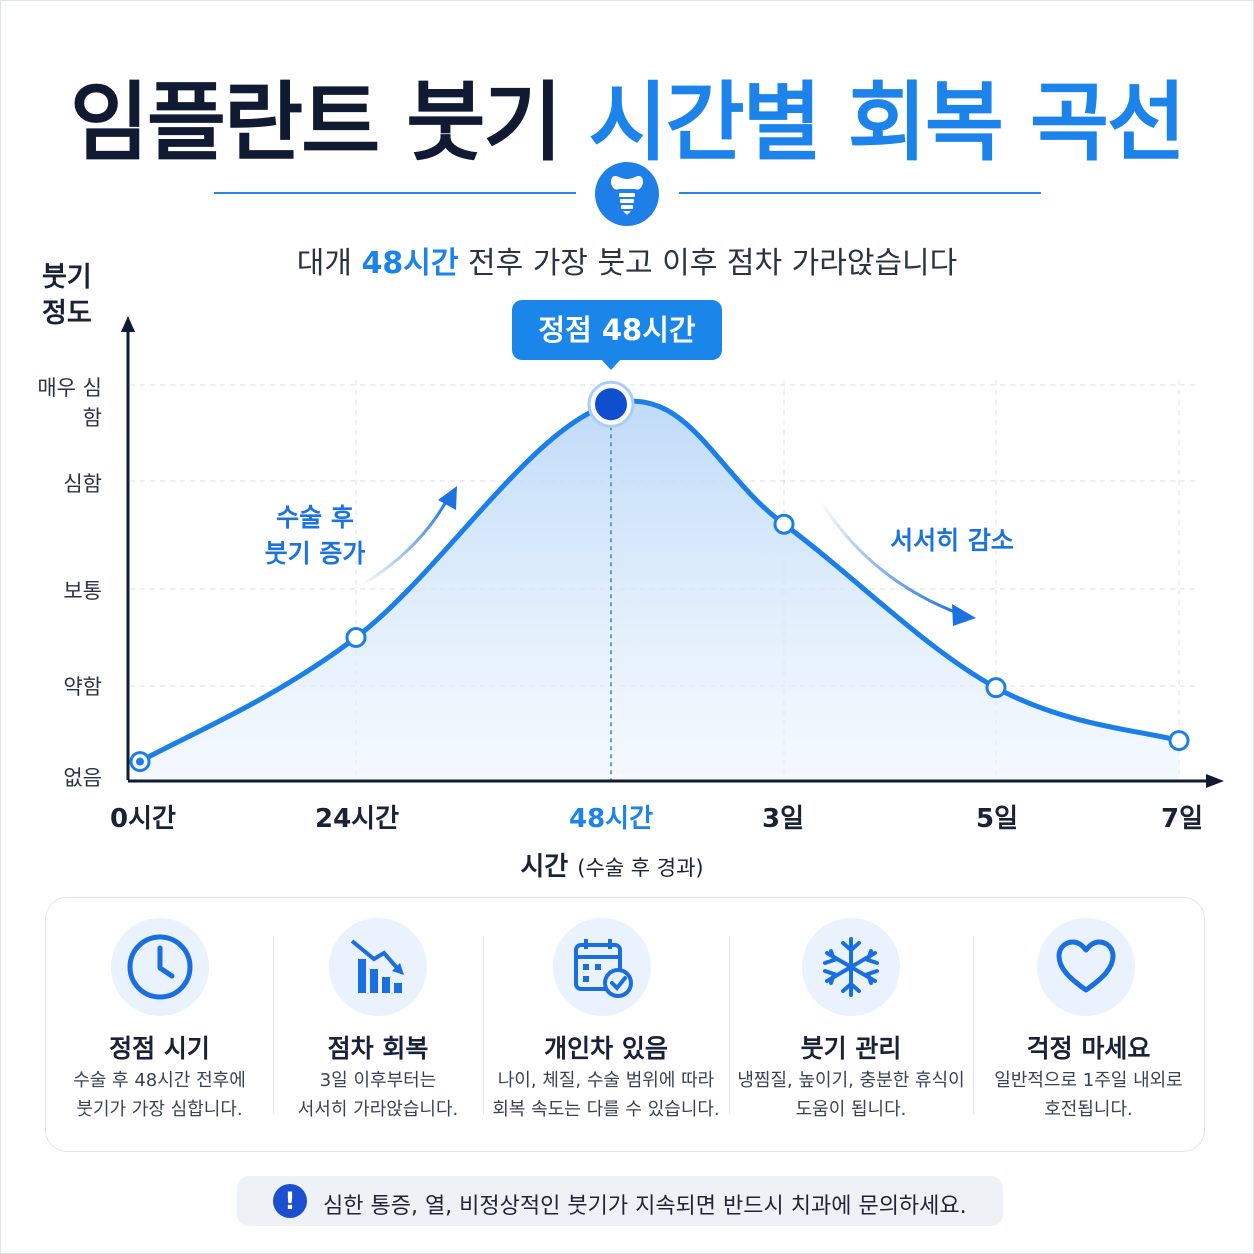 The height and width of the screenshot is (1254, 1254). Describe the element at coordinates (606, 1048) in the screenshot. I see `card-title: 개인차 있음` at that location.